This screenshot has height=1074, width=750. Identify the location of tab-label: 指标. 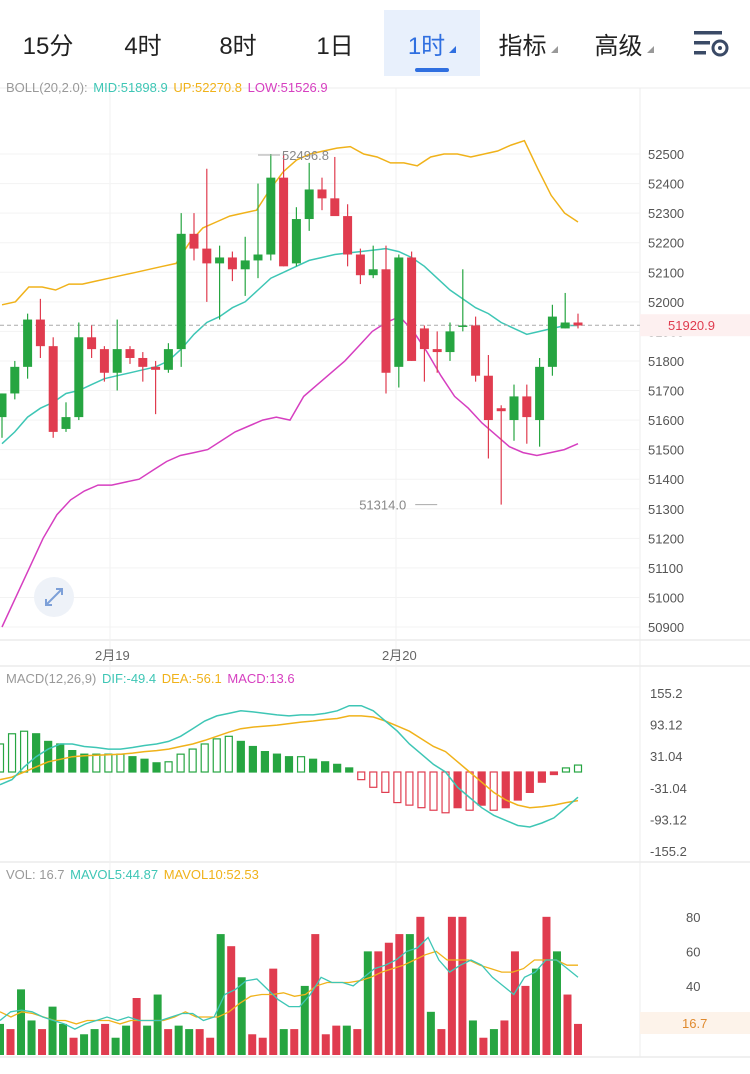
(522, 46).